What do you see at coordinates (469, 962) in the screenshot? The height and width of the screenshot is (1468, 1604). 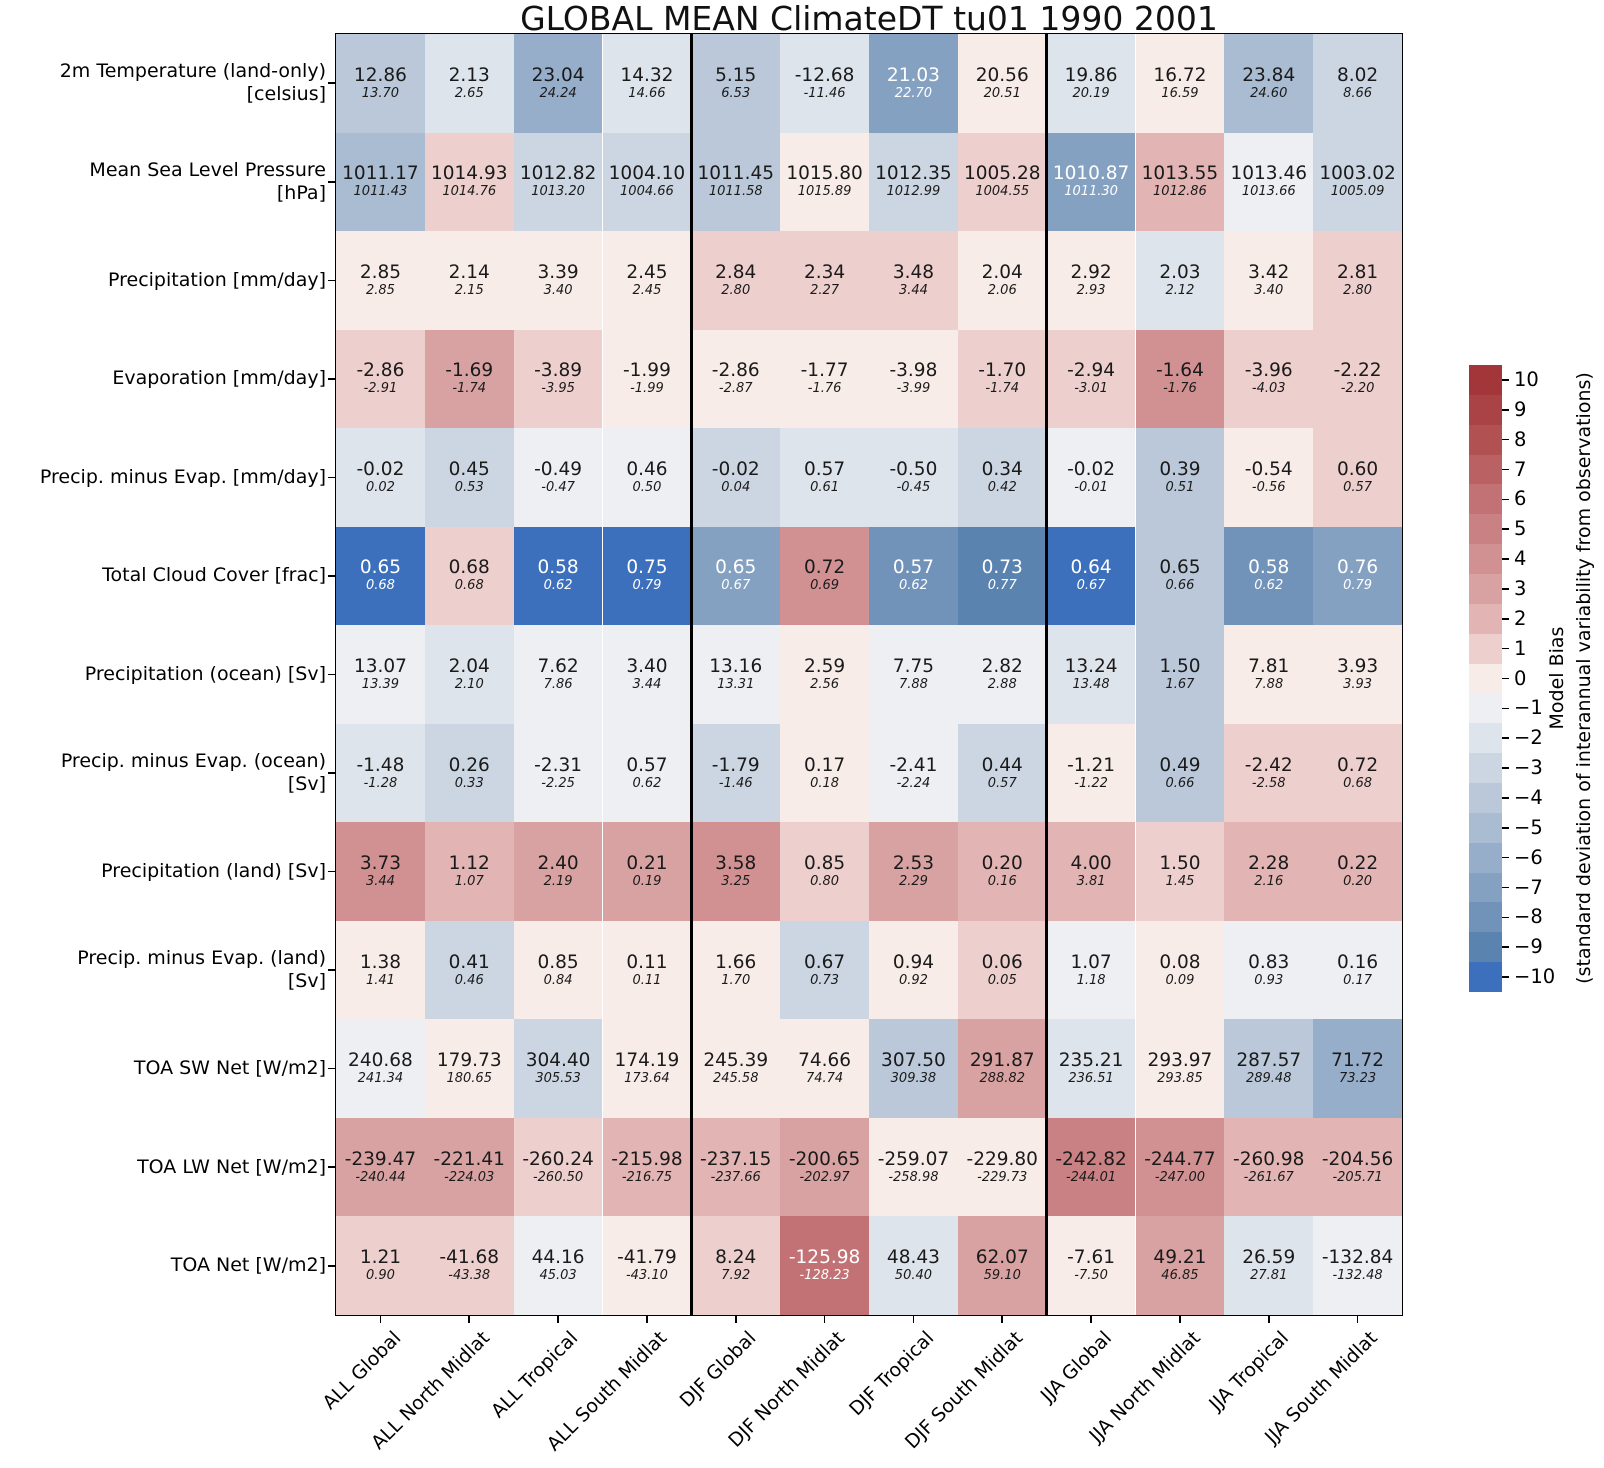 I see `cell-model-value: 0.41` at bounding box center [469, 962].